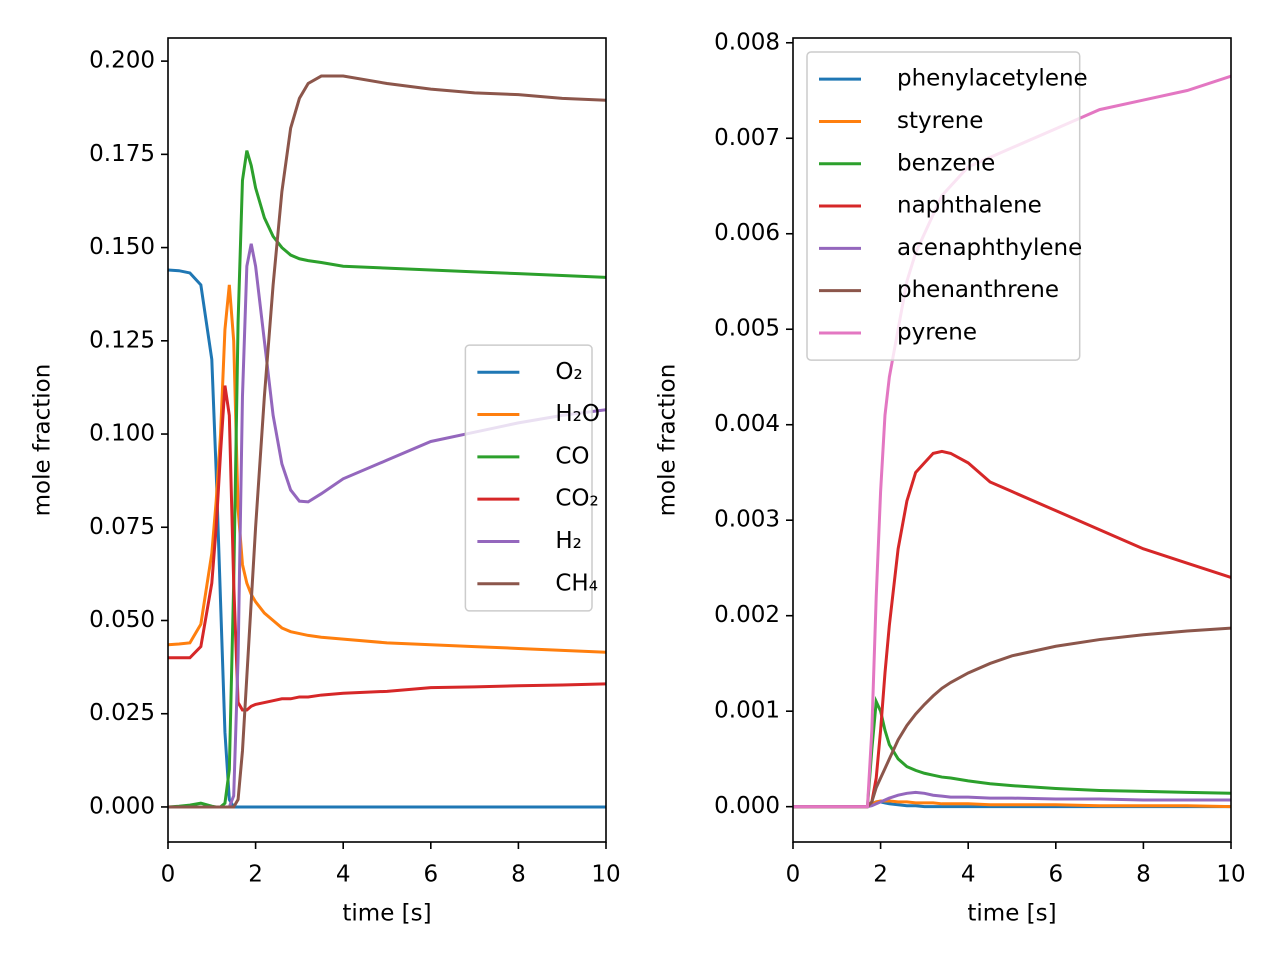  I want to click on y-tick-label: 0.050, so click(122, 620).